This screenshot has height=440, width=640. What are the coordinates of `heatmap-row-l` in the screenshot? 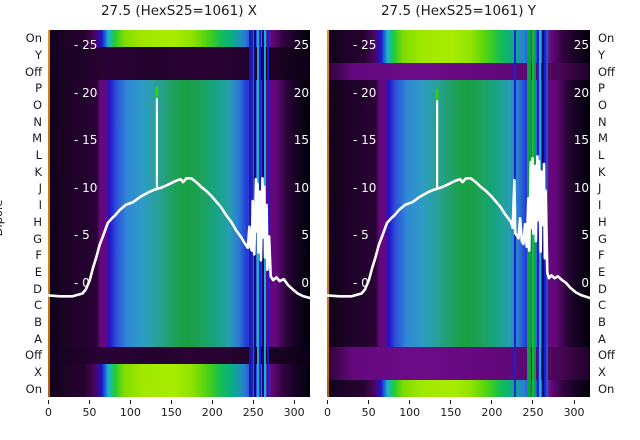 It's located at (179, 155).